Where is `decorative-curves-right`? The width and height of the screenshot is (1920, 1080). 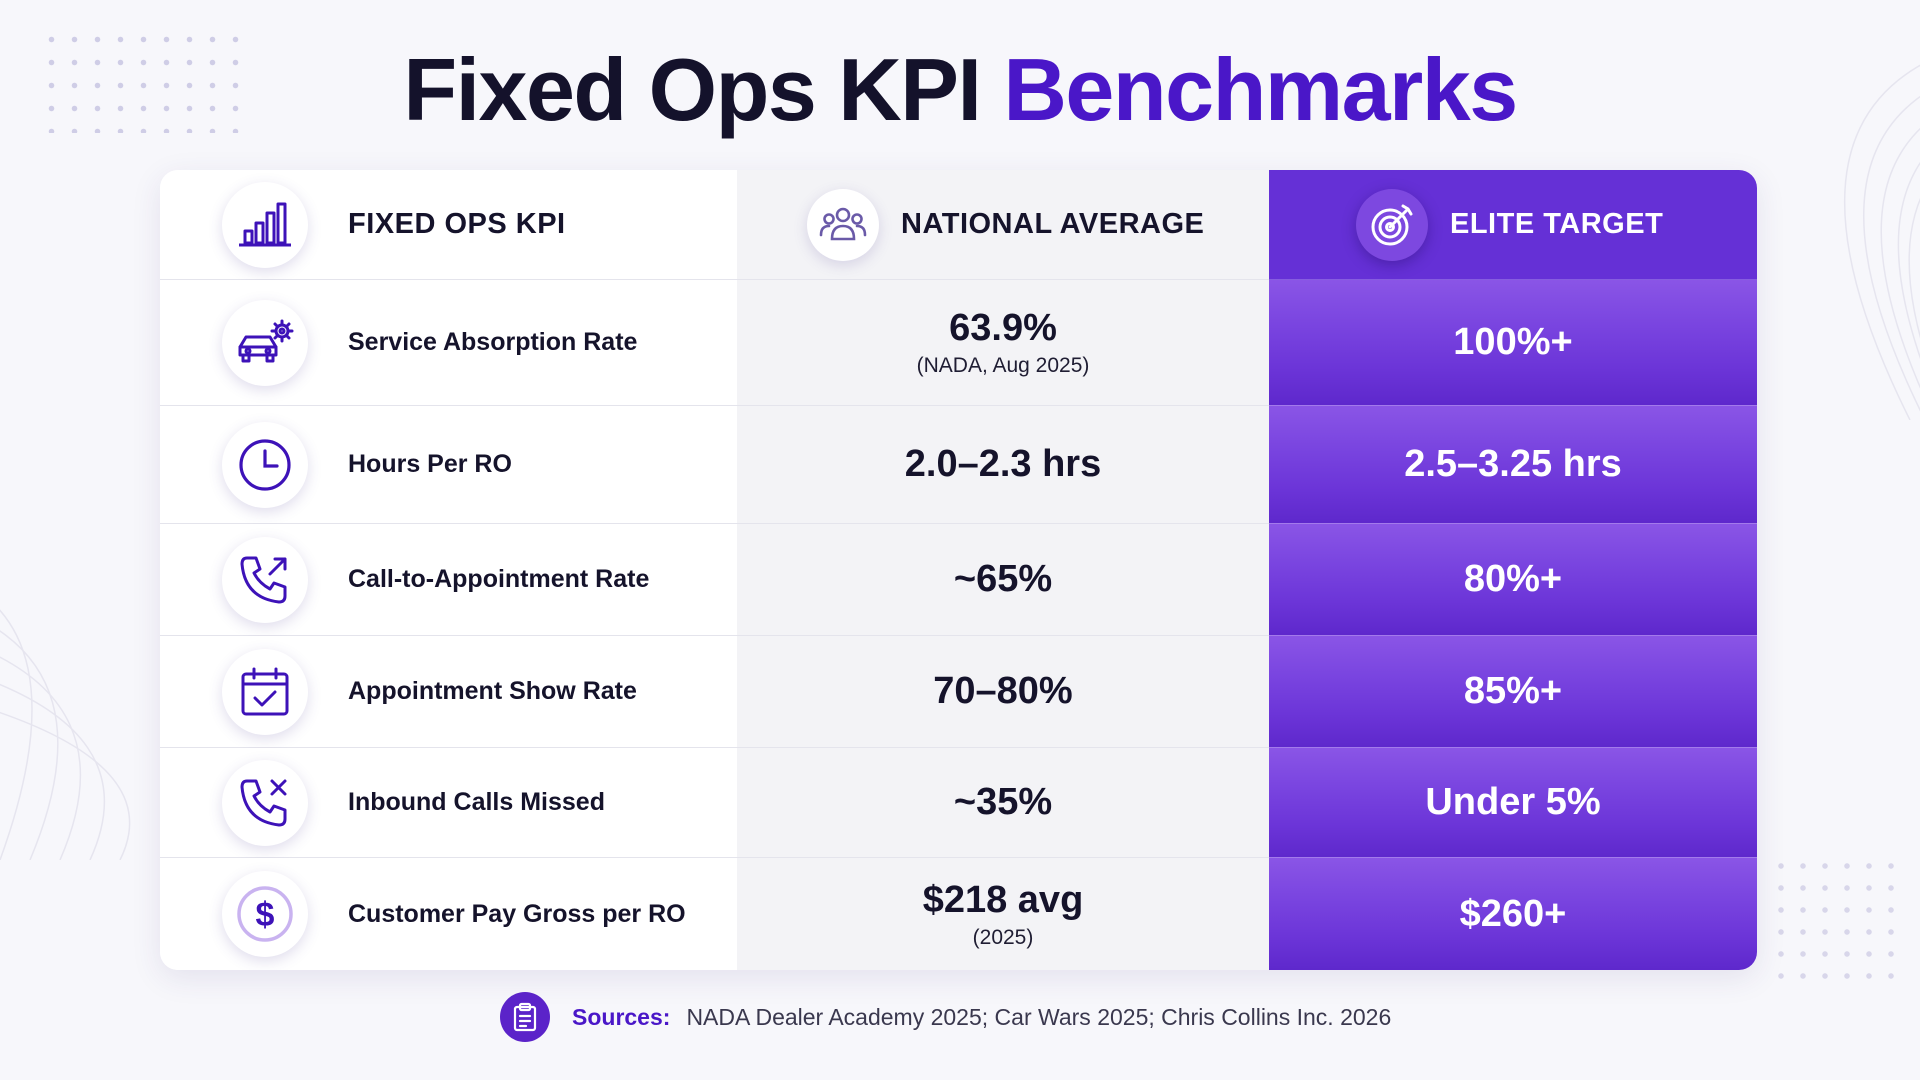
decorative-curves-right is located at coordinates (1881, 242).